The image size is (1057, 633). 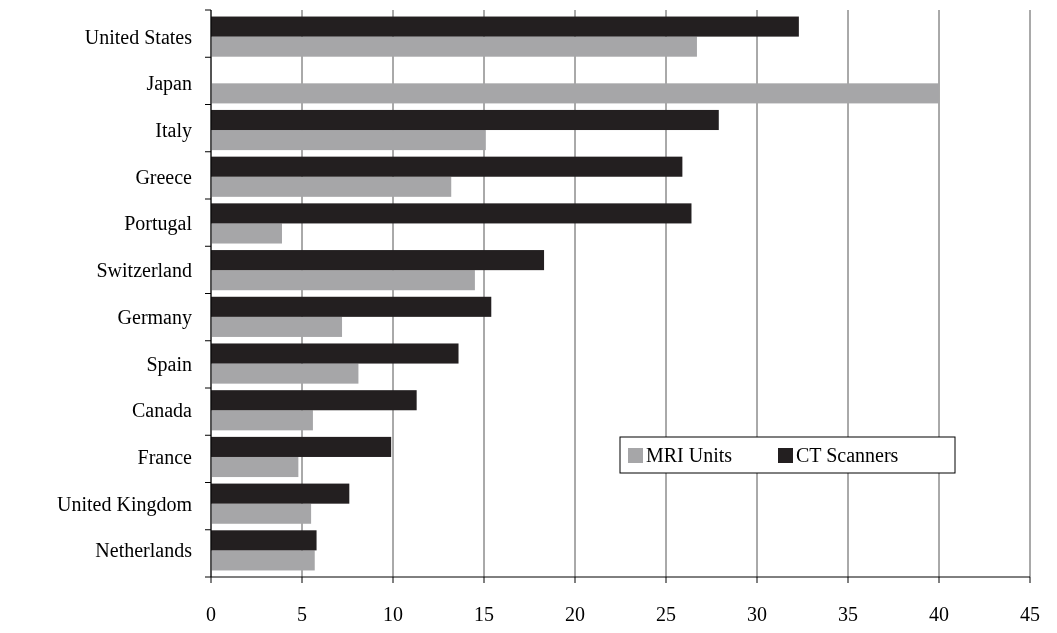 I want to click on y-tick-label: Canada, so click(x=162, y=410).